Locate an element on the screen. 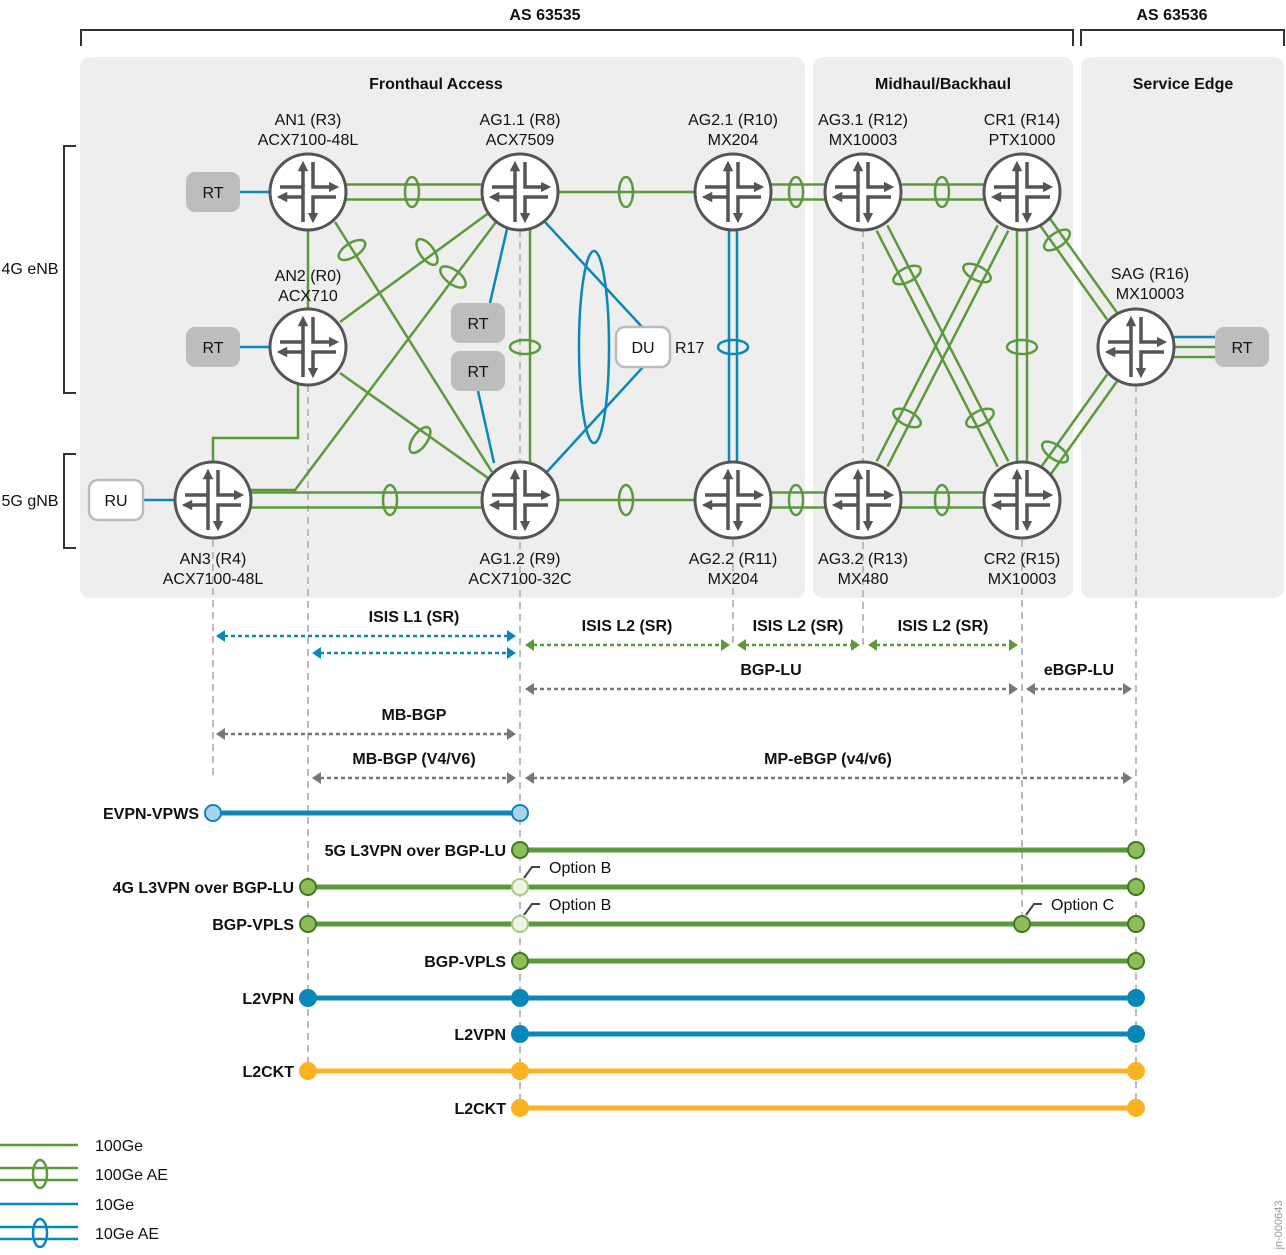 This screenshot has width=1286, height=1255. protocol-arrow: MB-BGP is located at coordinates (366, 723).